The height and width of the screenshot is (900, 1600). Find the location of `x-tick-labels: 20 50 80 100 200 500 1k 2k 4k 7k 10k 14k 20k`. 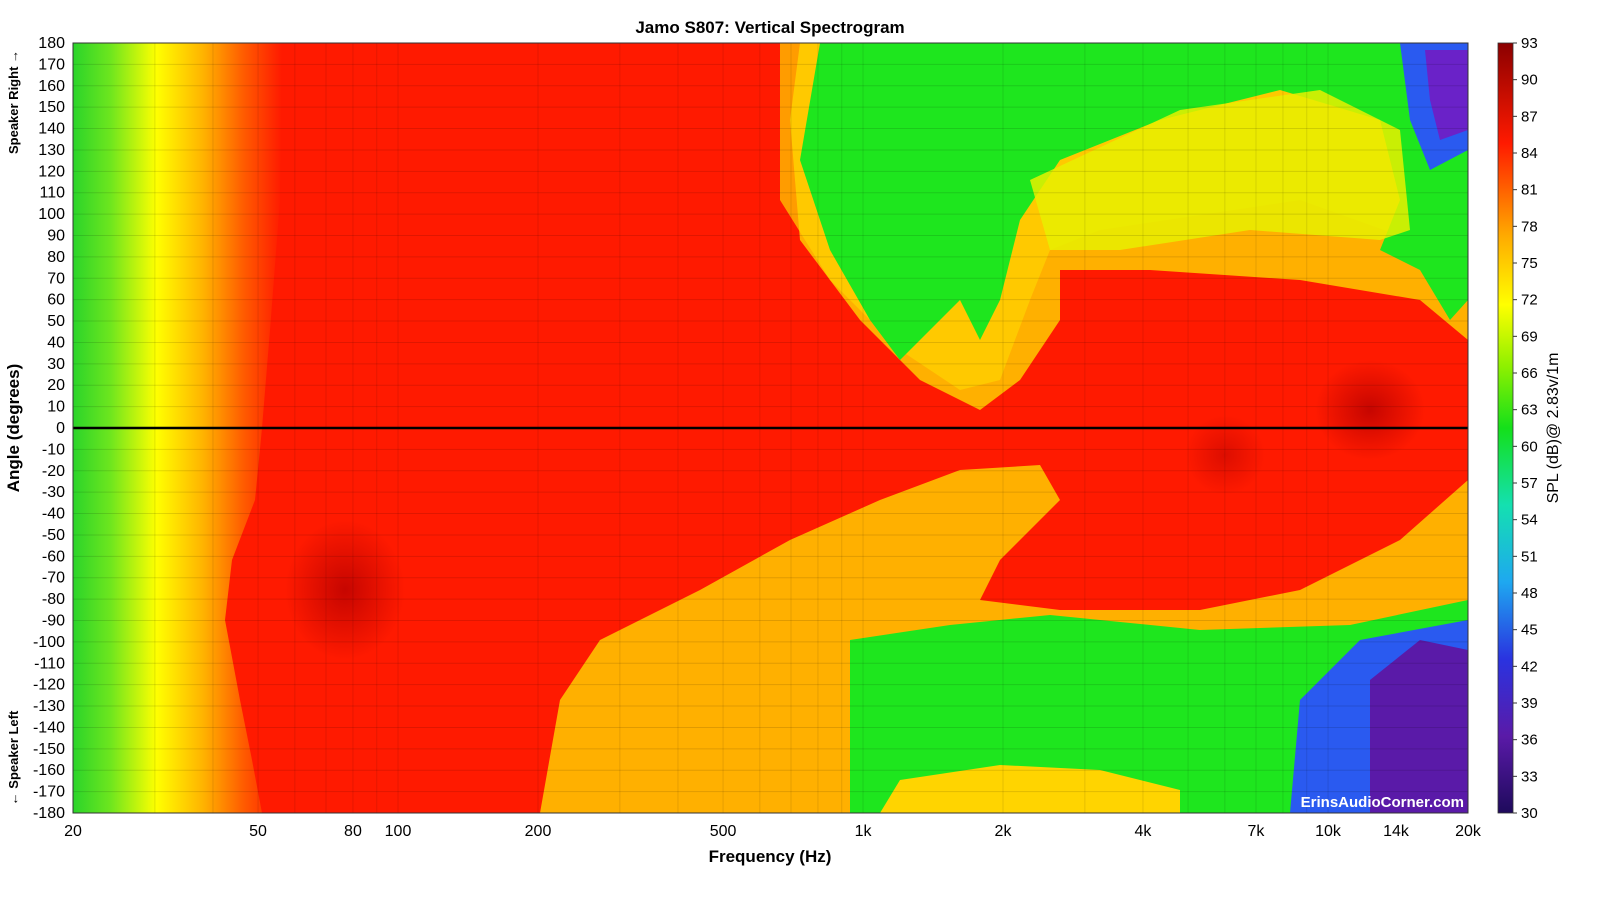

x-tick-labels: 20 50 80 100 200 500 1k 2k 4k 7k 10k 14k 20k is located at coordinates (773, 831).